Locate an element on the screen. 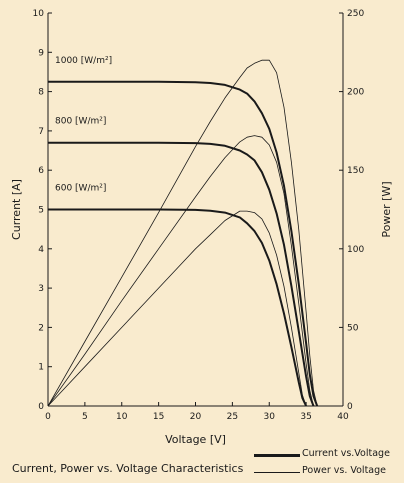  irradiance-labels: 1000 [W/m²] 800 [W/m²] 600 [W/m²] is located at coordinates (83, 125).